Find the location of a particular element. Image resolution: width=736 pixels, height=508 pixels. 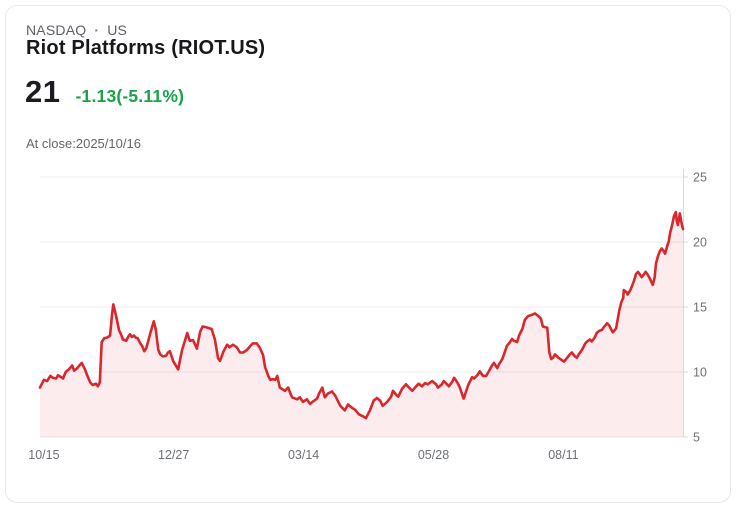

x-axis-tick-label: 03/14 is located at coordinates (303, 455).